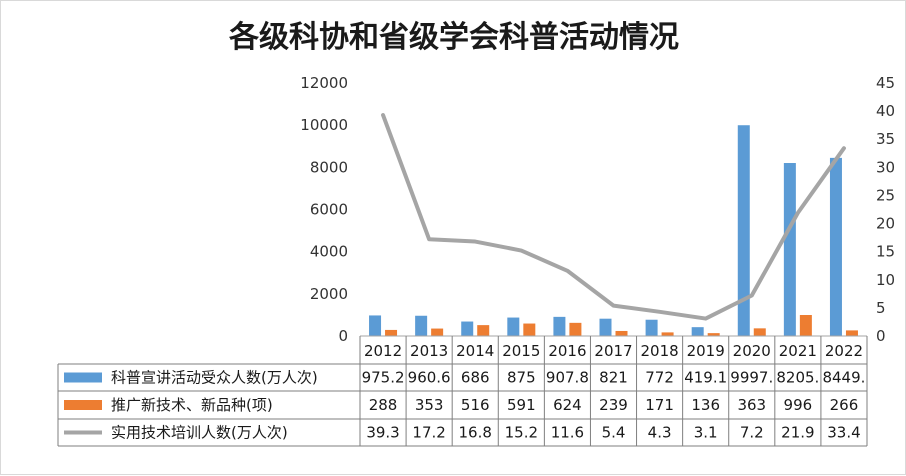 The width and height of the screenshot is (906, 476). I want to click on data-label: 5.4, so click(614, 433).